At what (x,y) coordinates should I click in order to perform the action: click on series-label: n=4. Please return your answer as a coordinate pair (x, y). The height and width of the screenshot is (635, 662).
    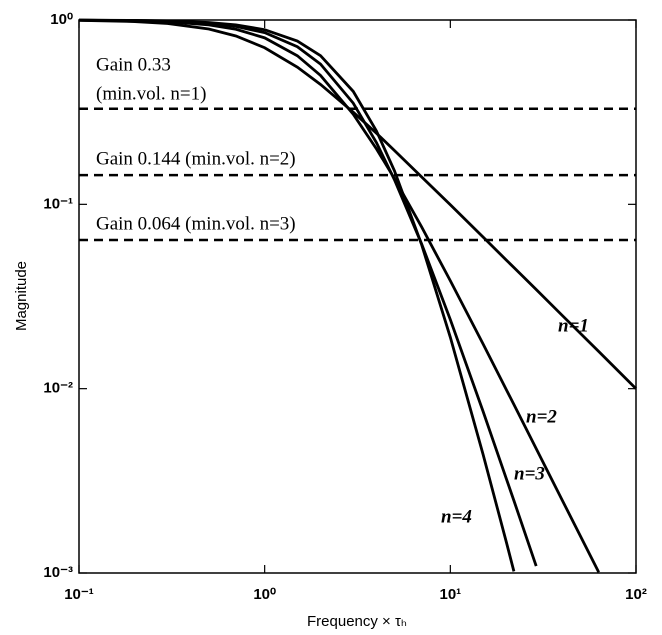
    Looking at the image, I should click on (456, 516).